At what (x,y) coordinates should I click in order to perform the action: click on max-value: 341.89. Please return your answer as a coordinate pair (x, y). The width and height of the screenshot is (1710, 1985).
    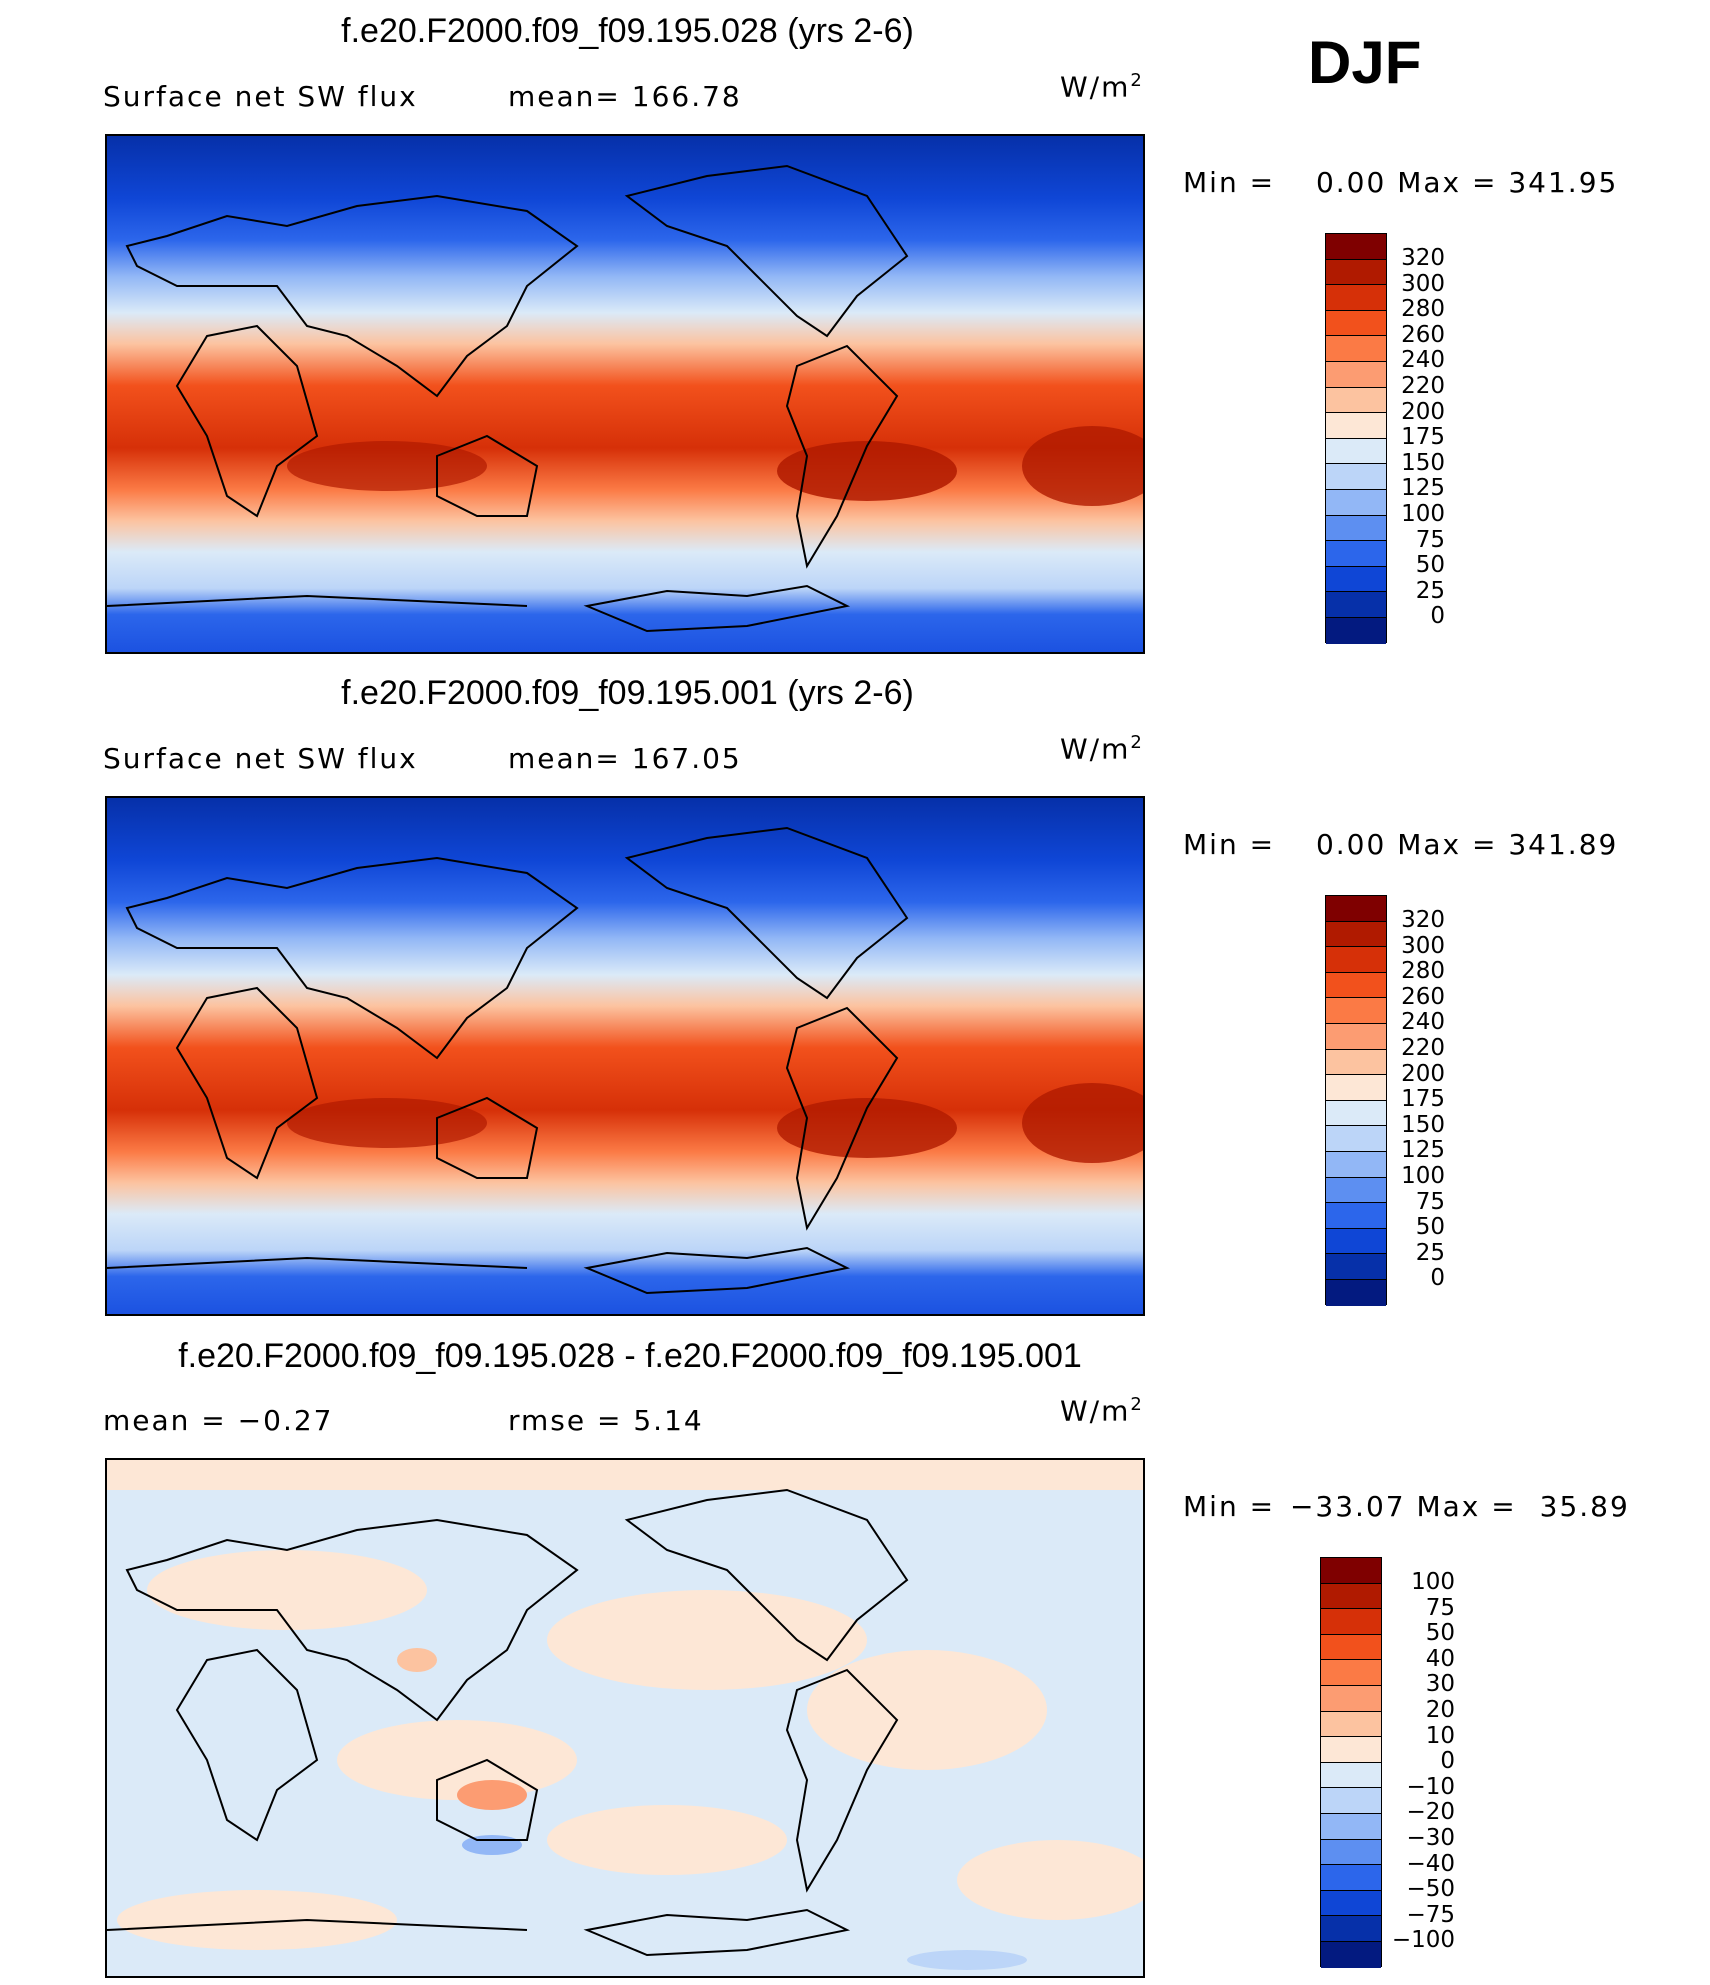
    Looking at the image, I should click on (1563, 844).